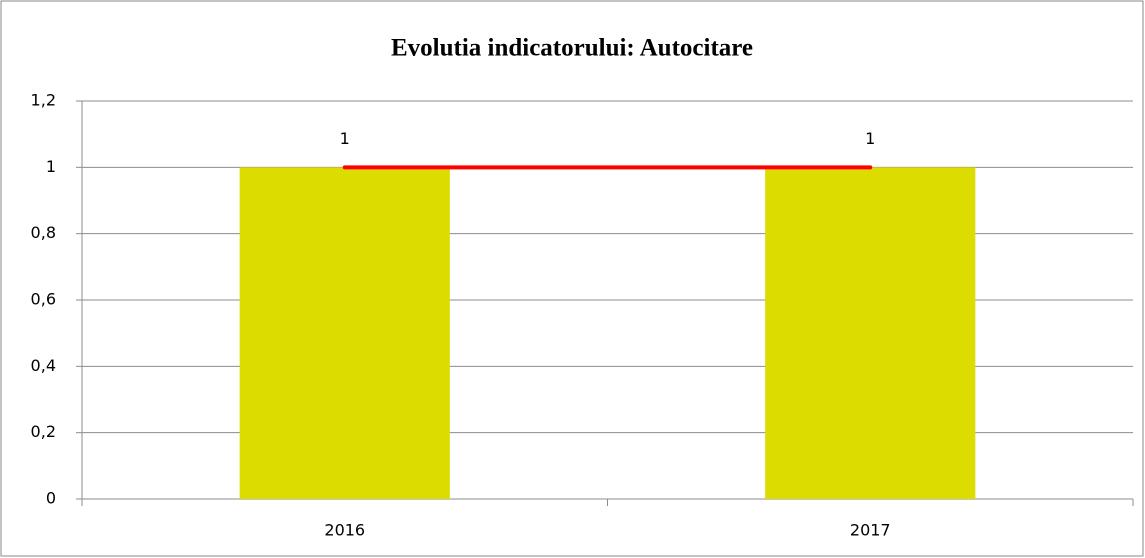 The width and height of the screenshot is (1145, 558). I want to click on chart-title: Evolutia indicatorului: Autocitare, so click(572, 48).